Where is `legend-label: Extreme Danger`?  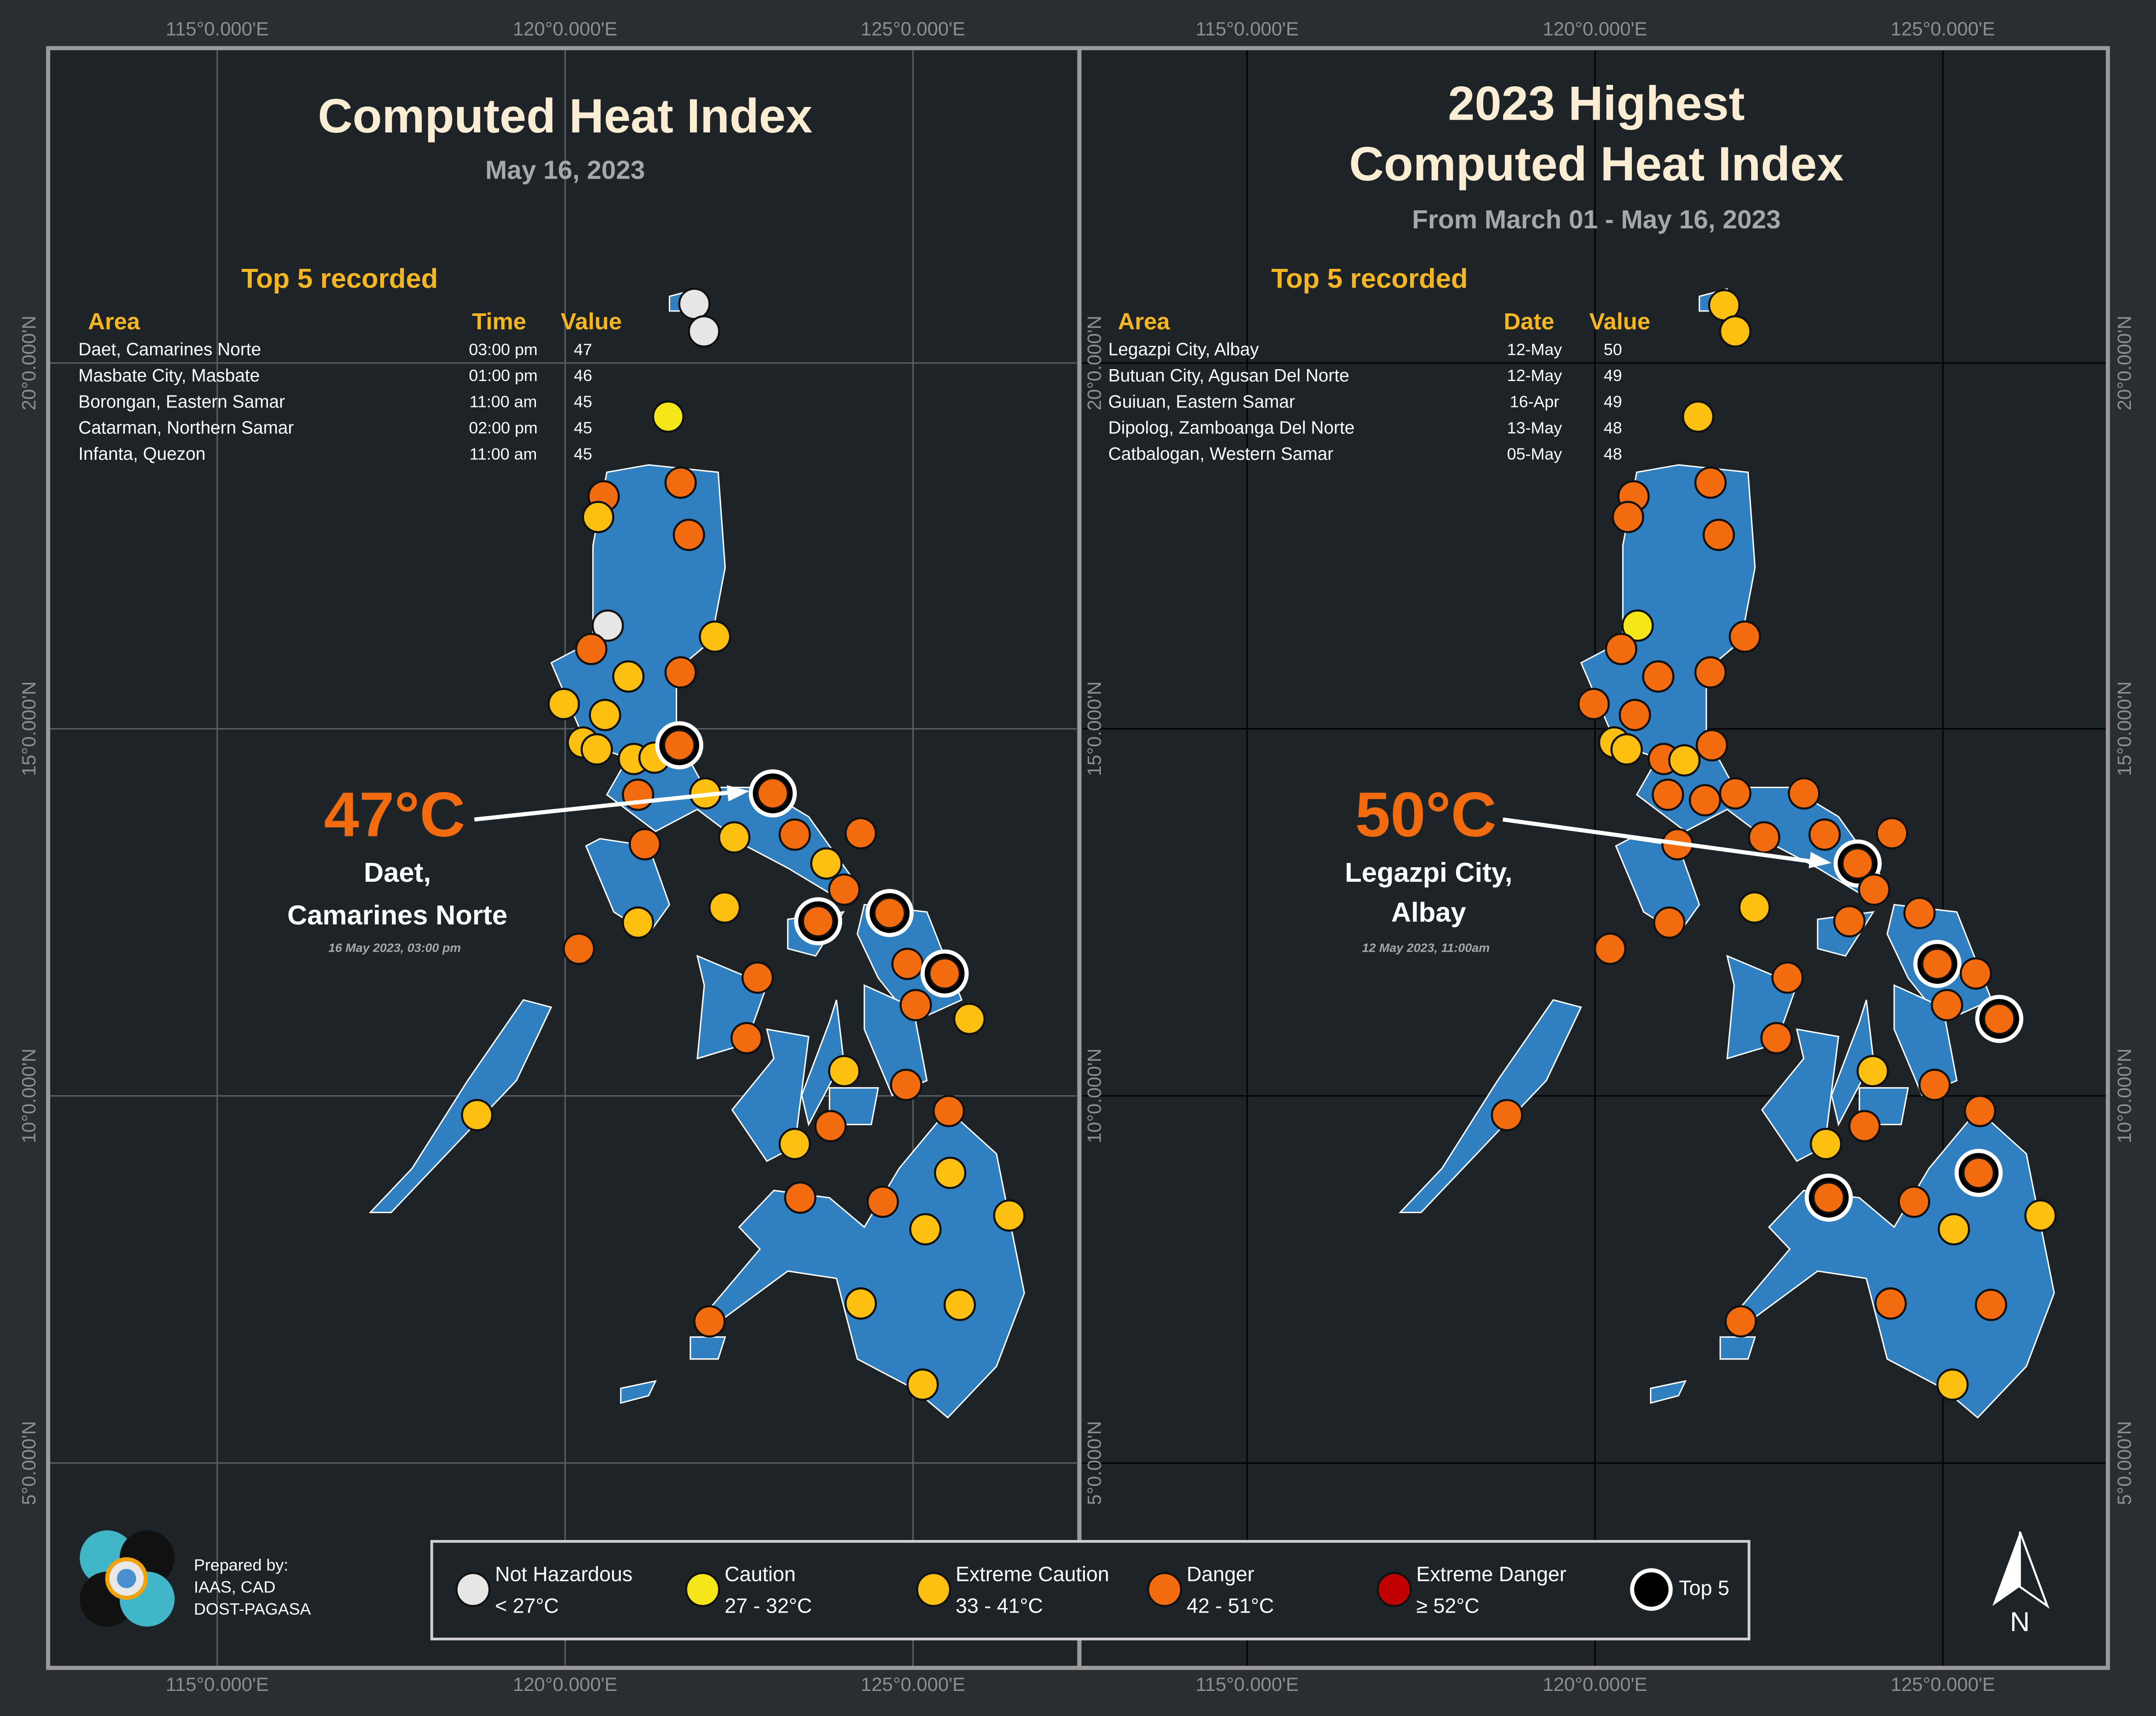
legend-label: Extreme Danger is located at coordinates (1491, 1575).